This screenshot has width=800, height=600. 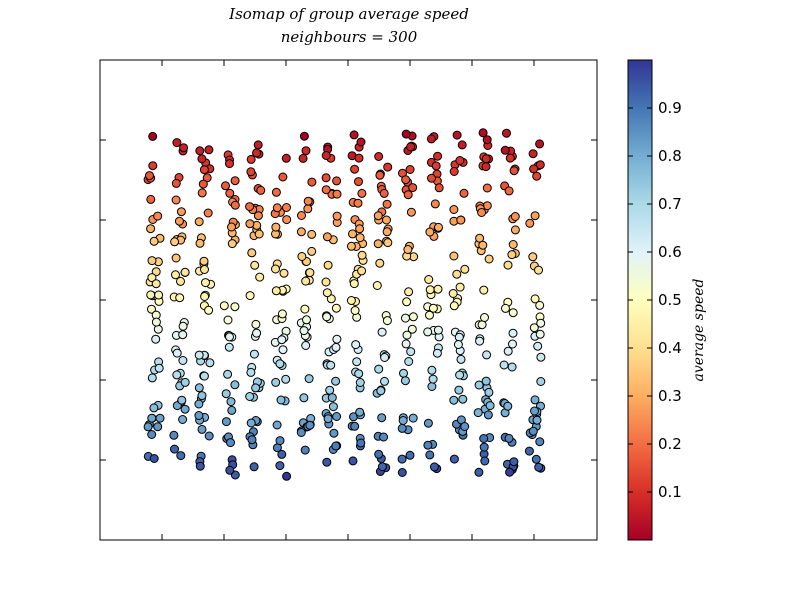 What do you see at coordinates (699, 330) in the screenshot?
I see `colorbar-label: average speed` at bounding box center [699, 330].